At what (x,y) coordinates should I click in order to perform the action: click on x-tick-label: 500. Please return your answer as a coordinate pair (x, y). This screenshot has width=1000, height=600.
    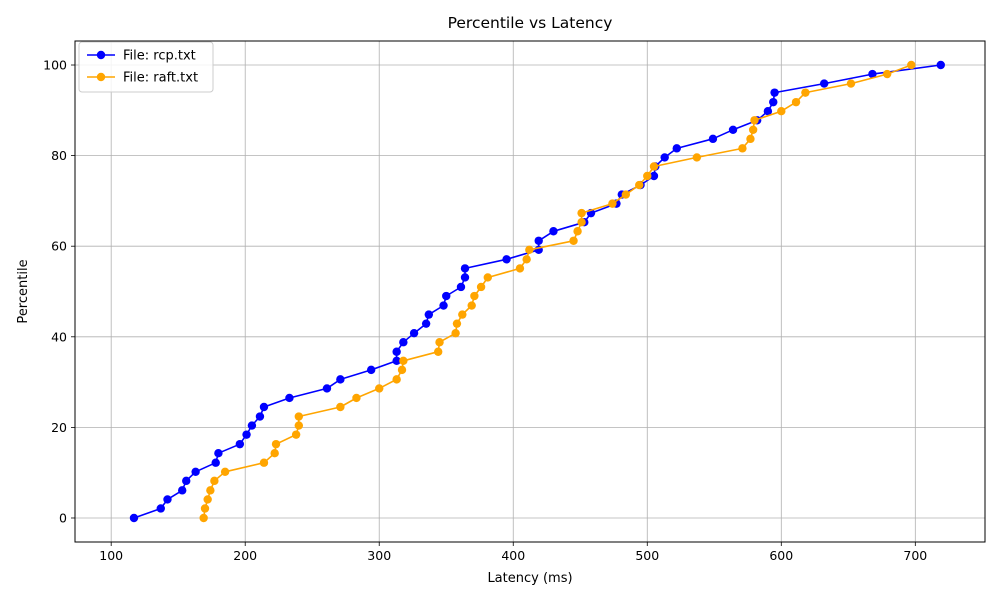
    Looking at the image, I should click on (647, 555).